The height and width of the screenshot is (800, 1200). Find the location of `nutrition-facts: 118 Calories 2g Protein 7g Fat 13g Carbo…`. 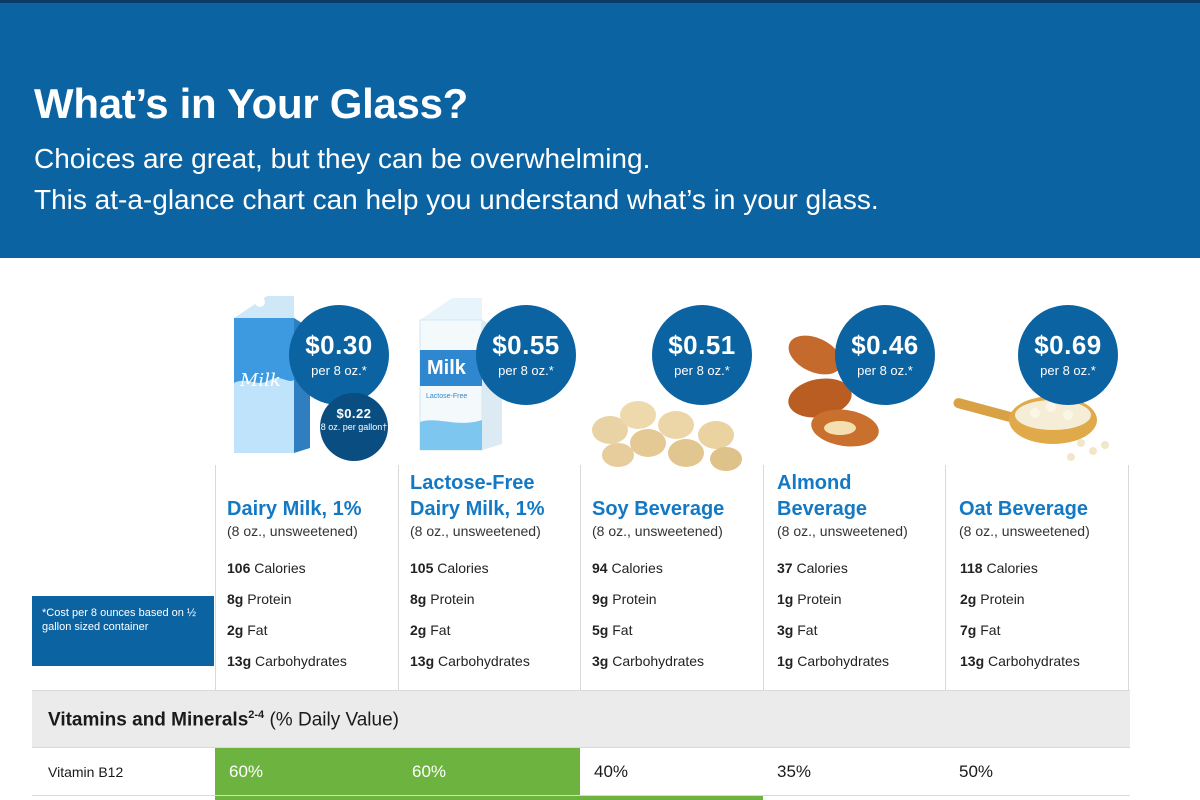

nutrition-facts: 118 Calories 2g Protein 7g Fat 13g Carbo… is located at coordinates (1020, 615).